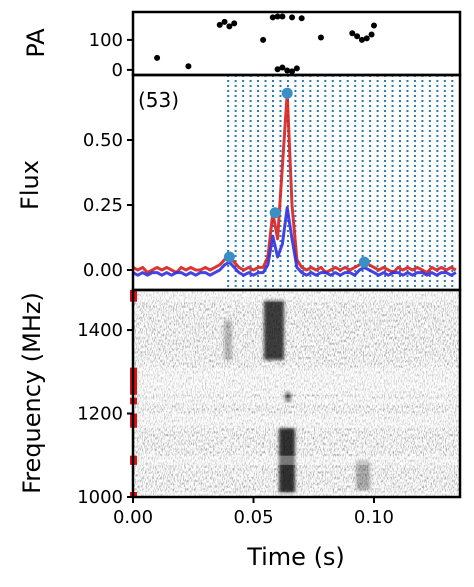 Image resolution: width=474 pixels, height=587 pixels. What do you see at coordinates (103, 270) in the screenshot?
I see `y-tick-label: 0.00` at bounding box center [103, 270].